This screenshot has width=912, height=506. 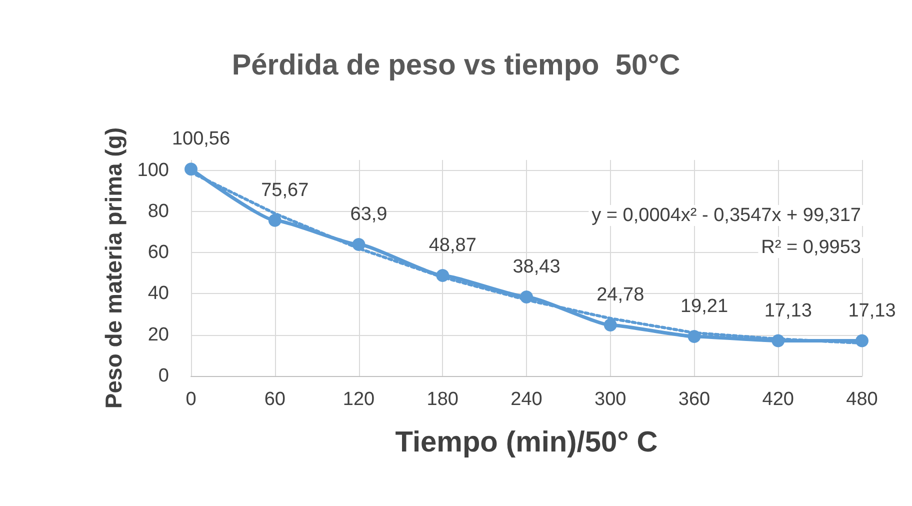 I want to click on y-tick-label: 40, so click(x=158, y=293).